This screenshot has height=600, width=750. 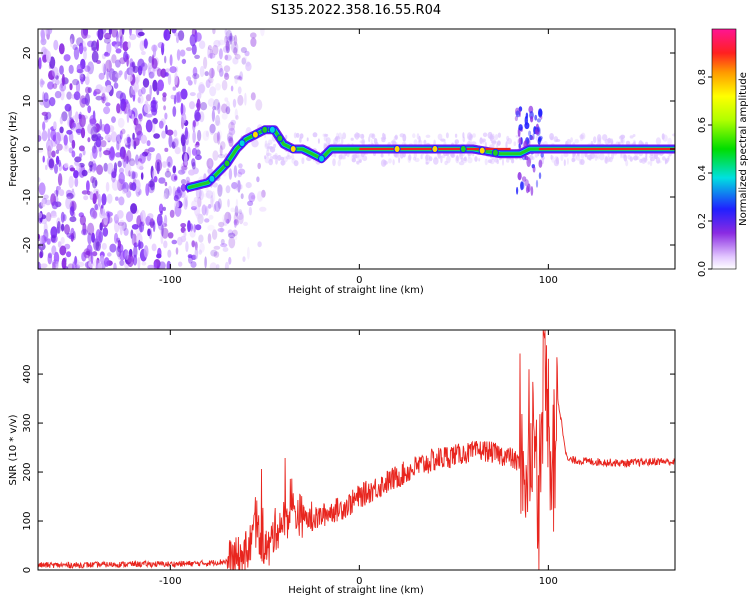 I want to click on chart-title: S135.2022.358.16.55.R04, so click(x=356, y=10).